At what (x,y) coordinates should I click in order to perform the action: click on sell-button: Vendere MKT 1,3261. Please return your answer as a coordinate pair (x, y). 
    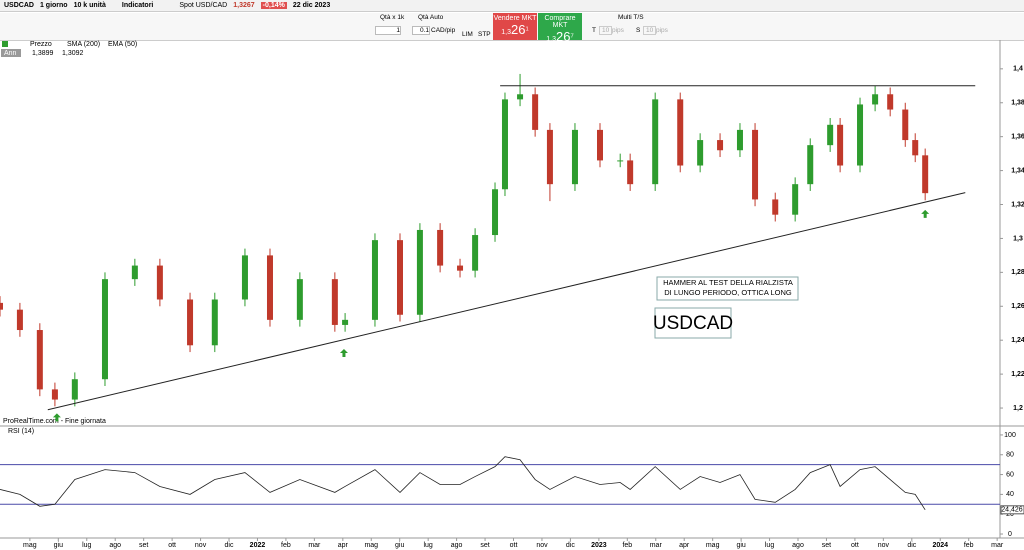
    Looking at the image, I should click on (515, 26).